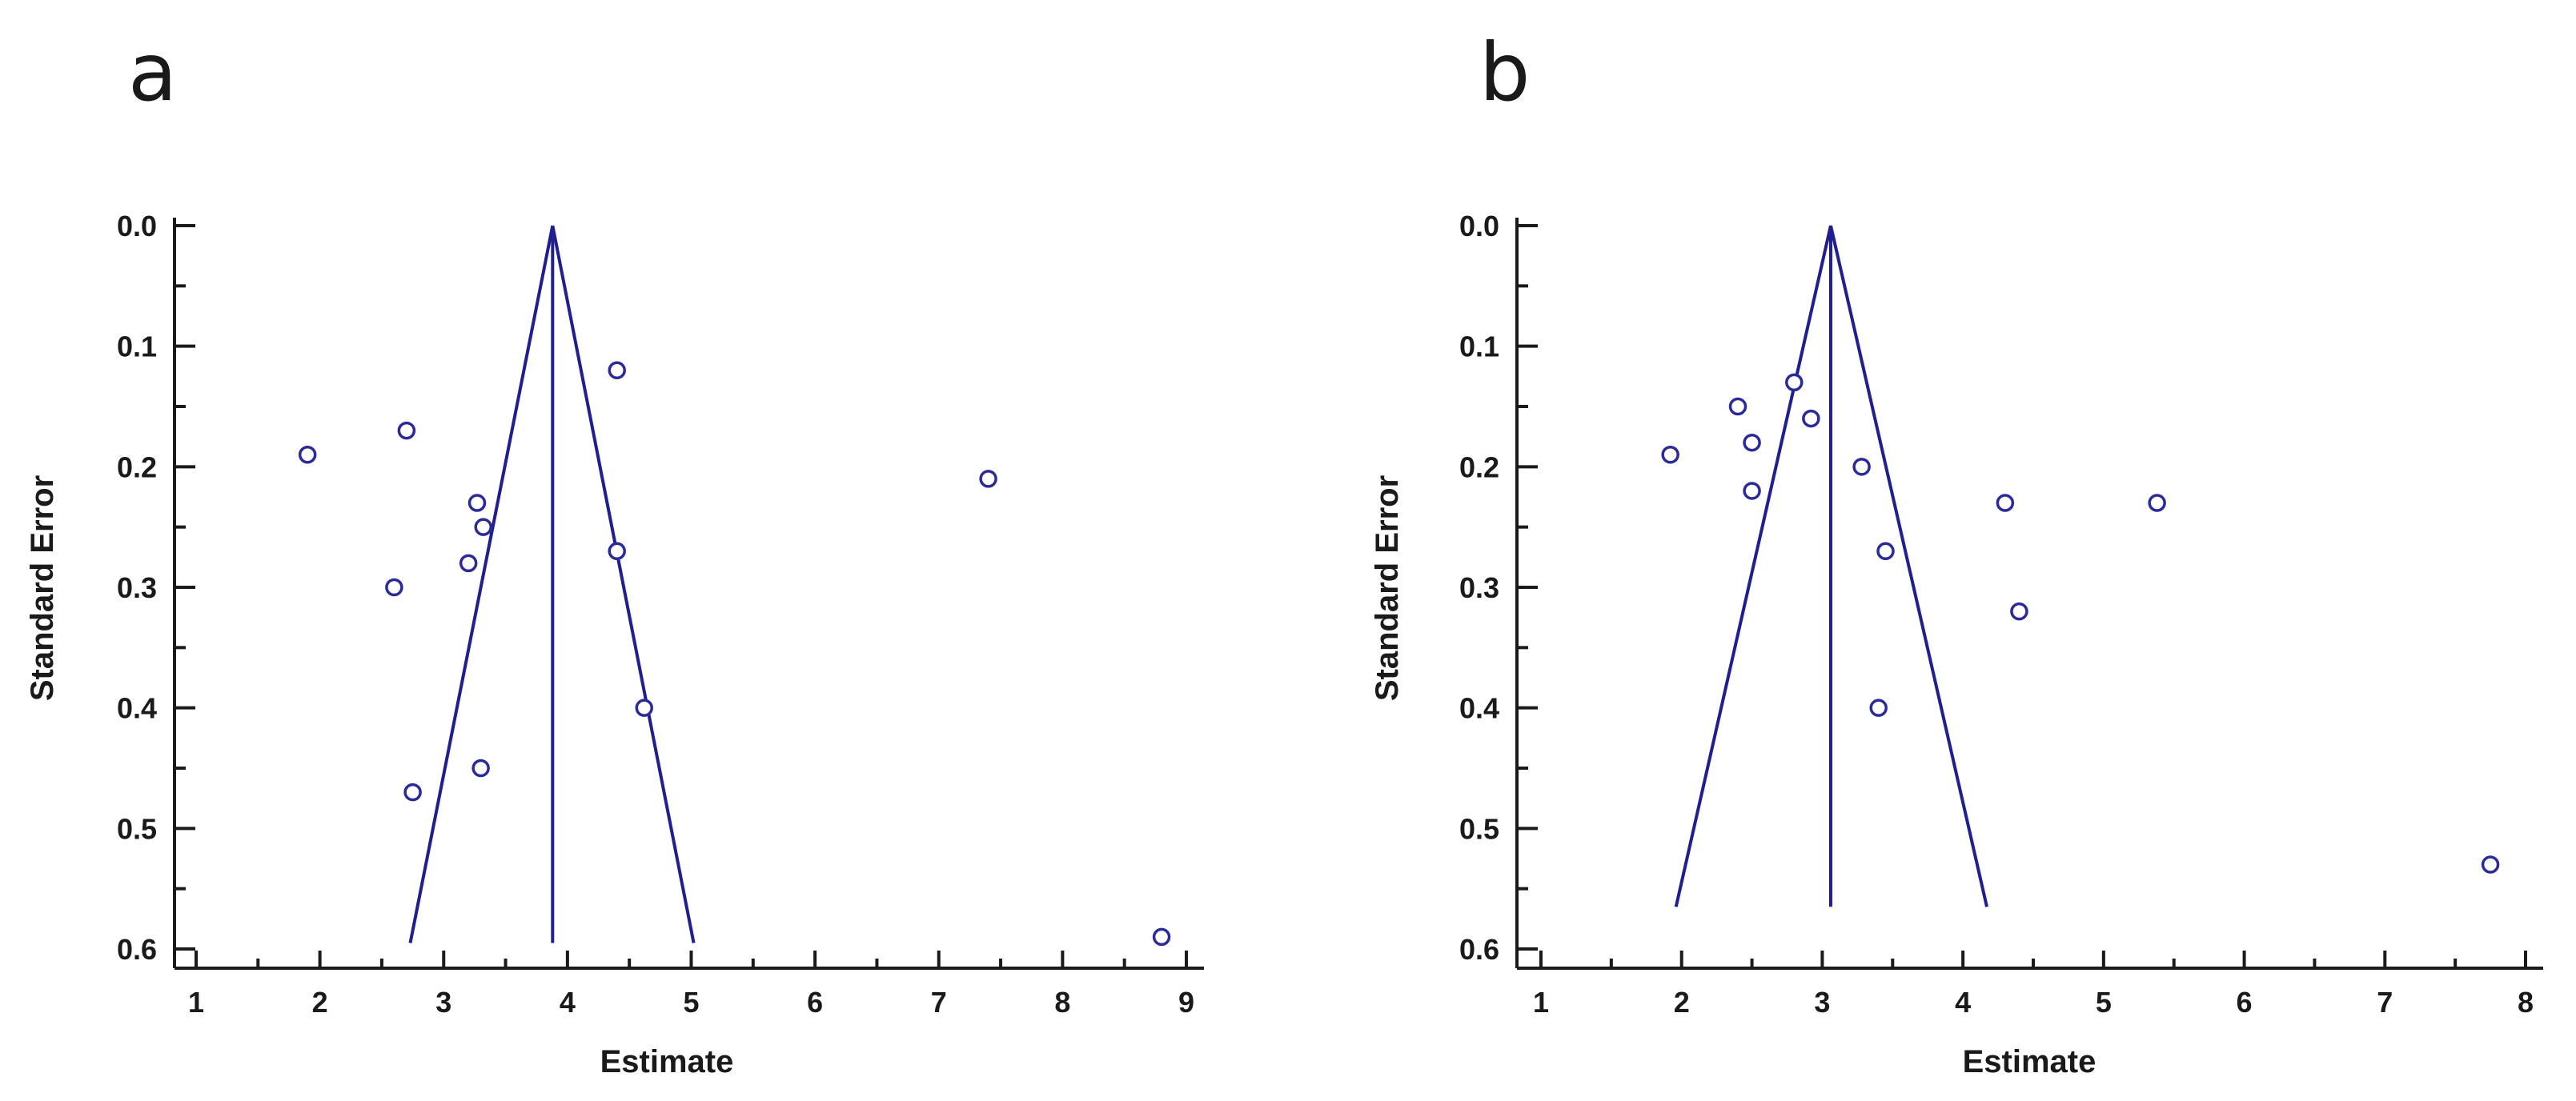 The height and width of the screenshot is (1101, 2576). Describe the element at coordinates (1186, 1003) in the screenshot. I see `x-tick-label: 9` at that location.